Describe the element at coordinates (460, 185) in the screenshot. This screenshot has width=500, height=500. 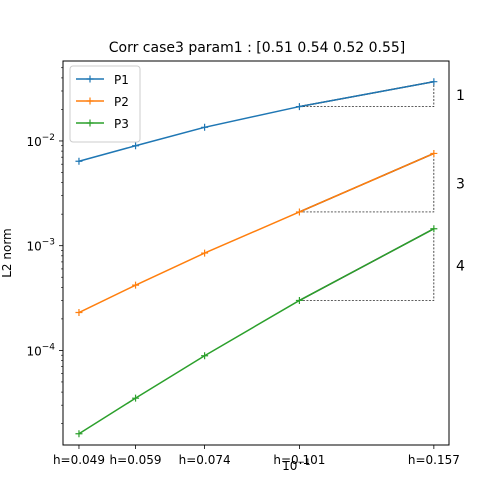
I see `slope-order-label: 3` at that location.